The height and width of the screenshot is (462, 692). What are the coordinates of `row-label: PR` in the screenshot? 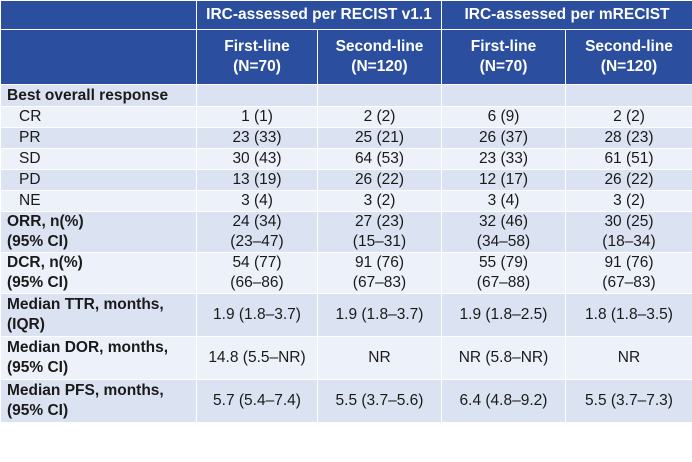 It's located at (98, 138).